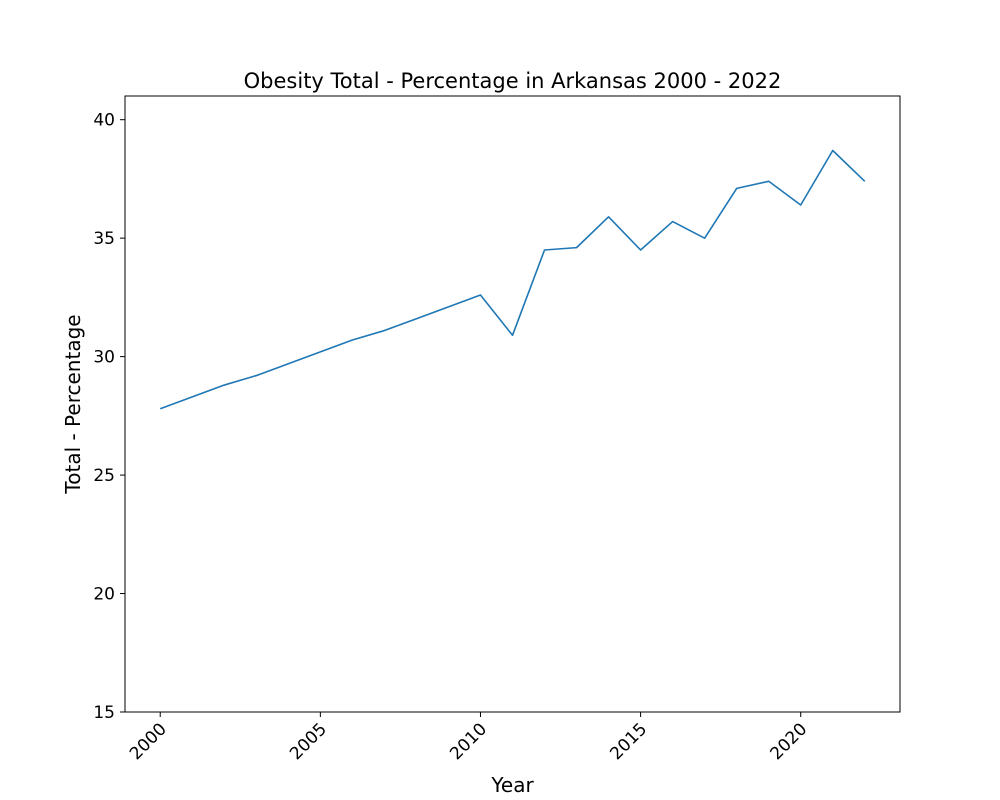 This screenshot has height=800, width=1000. What do you see at coordinates (104, 239) in the screenshot?
I see `y-tick-label: 35` at bounding box center [104, 239].